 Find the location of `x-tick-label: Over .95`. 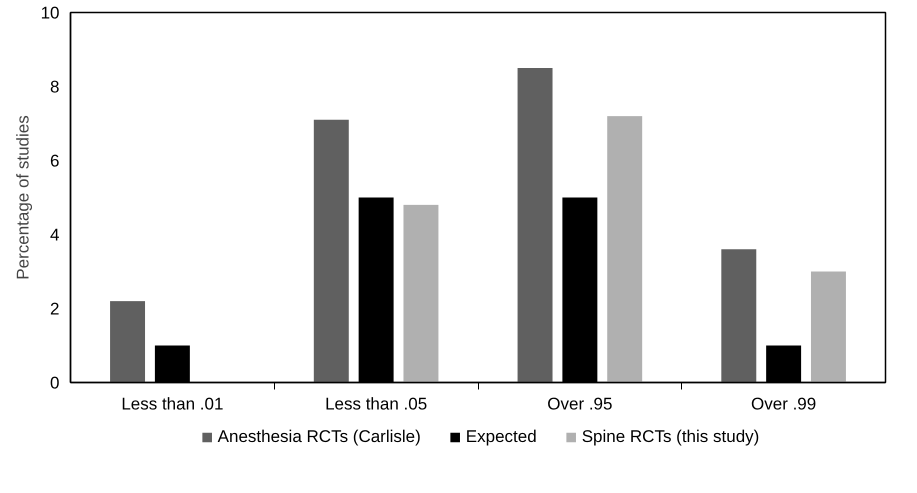

x-tick-label: Over .95 is located at coordinates (579, 404).